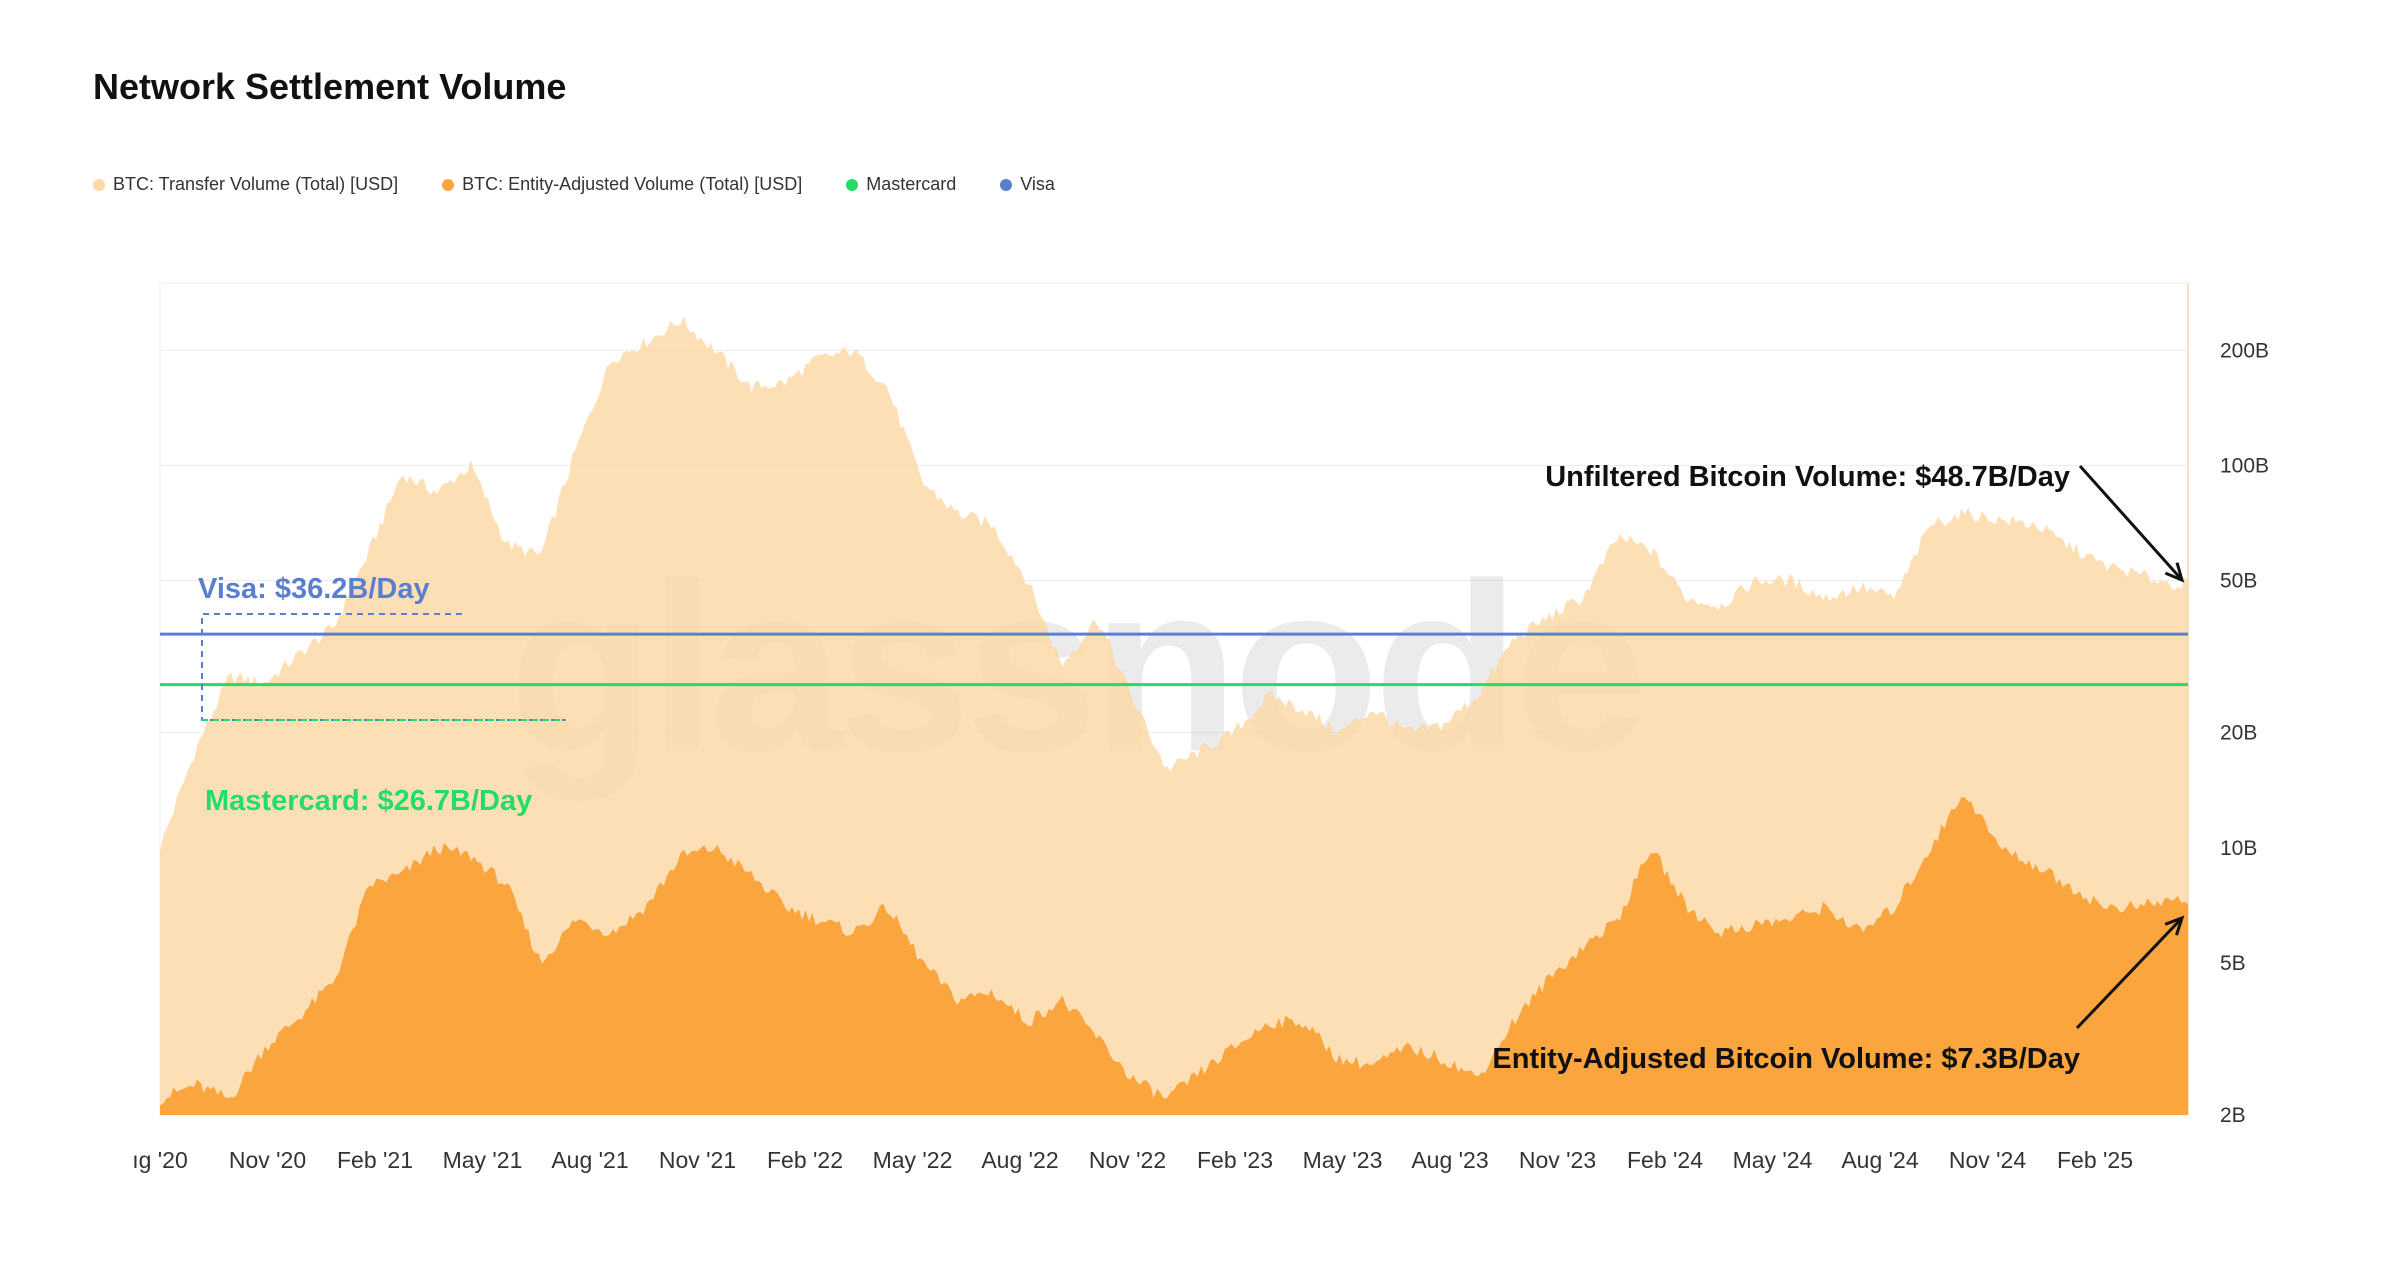 The height and width of the screenshot is (1270, 2400). Describe the element at coordinates (1557, 1160) in the screenshot. I see `x-tick-label: Nov '23` at that location.